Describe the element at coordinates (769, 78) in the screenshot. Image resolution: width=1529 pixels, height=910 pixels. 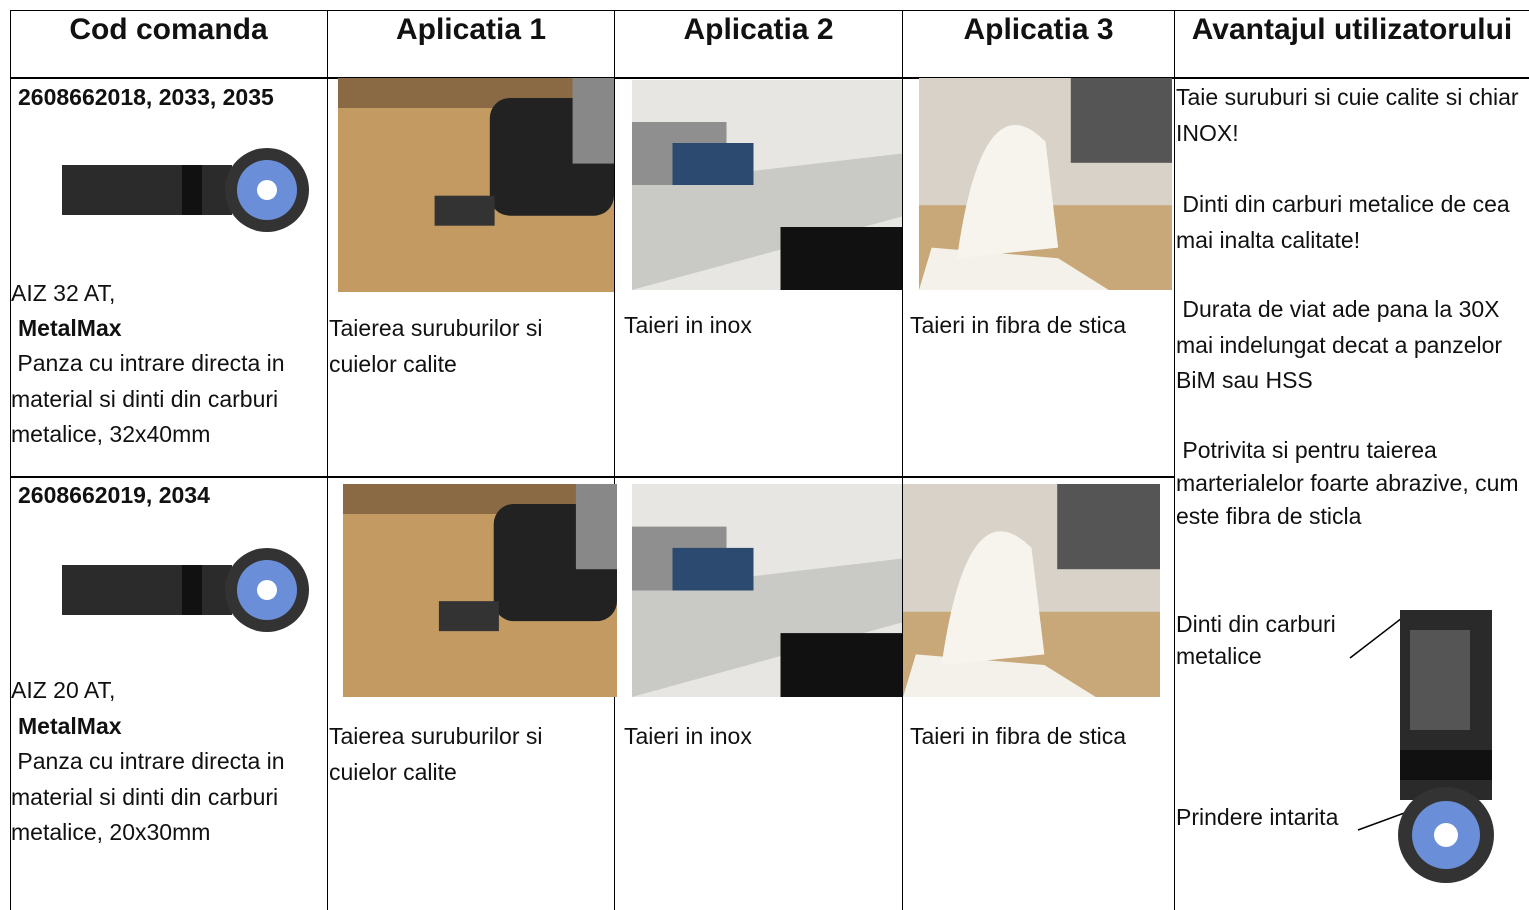
I see `header-rule` at that location.